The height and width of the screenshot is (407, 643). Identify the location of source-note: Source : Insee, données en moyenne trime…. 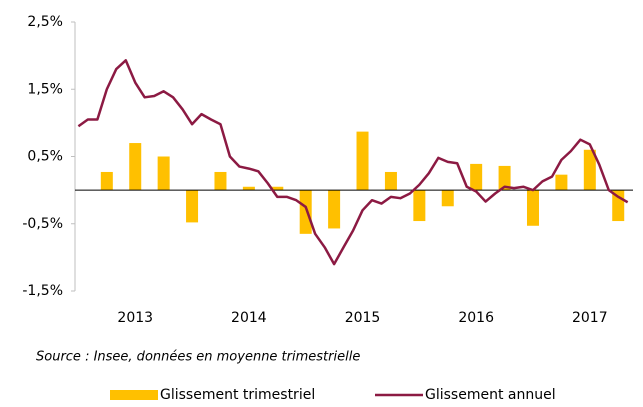
(198, 357).